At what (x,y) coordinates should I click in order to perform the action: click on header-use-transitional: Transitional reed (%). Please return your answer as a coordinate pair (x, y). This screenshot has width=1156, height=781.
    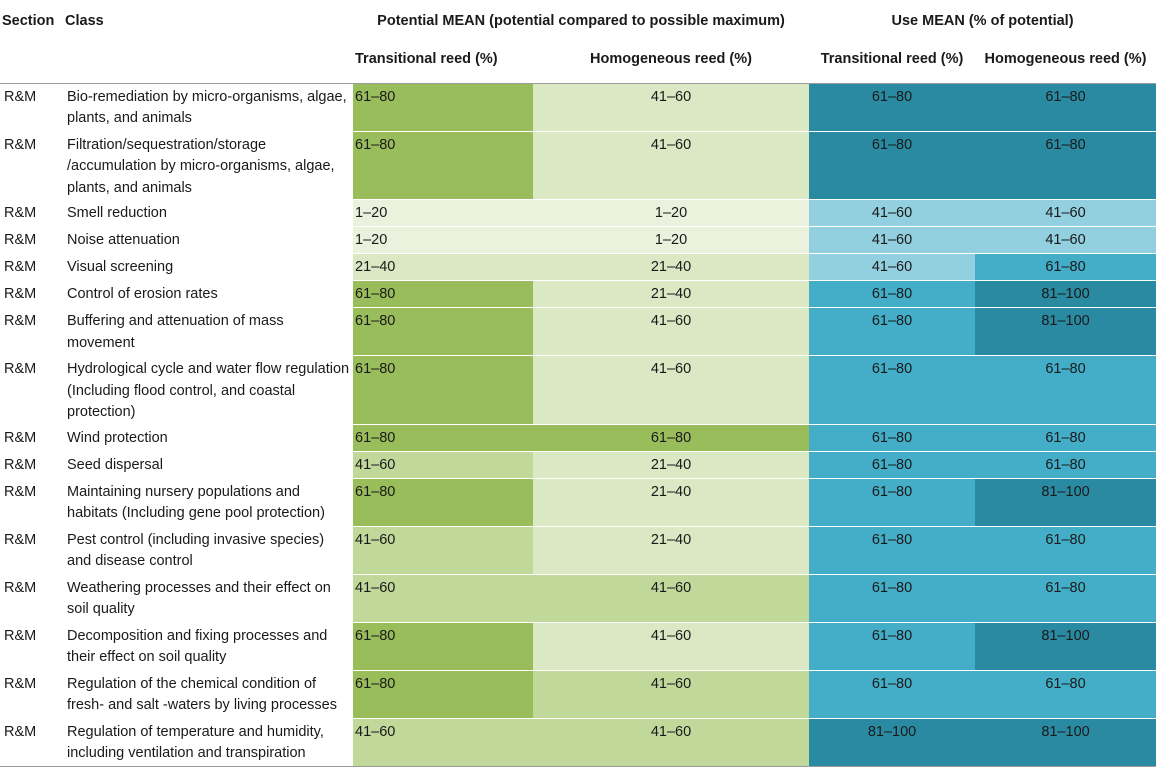
    Looking at the image, I should click on (892, 58).